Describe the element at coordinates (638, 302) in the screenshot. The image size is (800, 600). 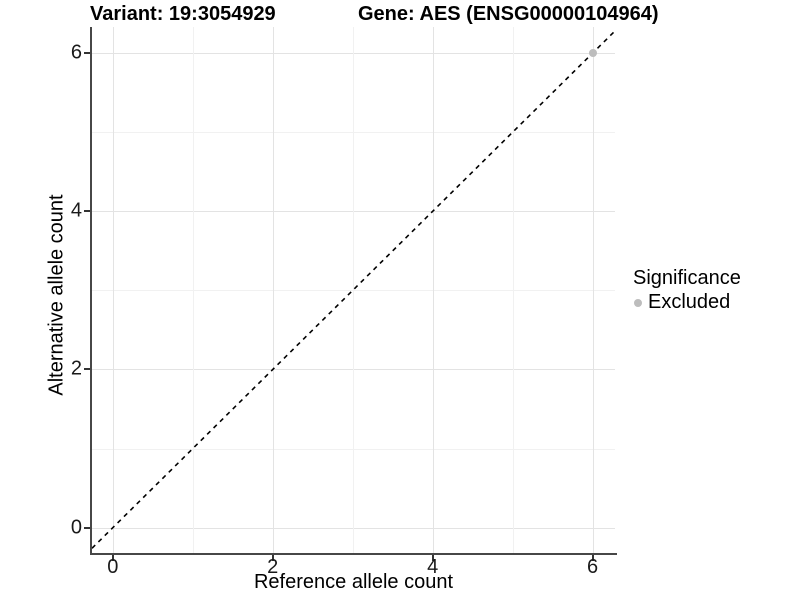
I see `legend-point-icon` at that location.